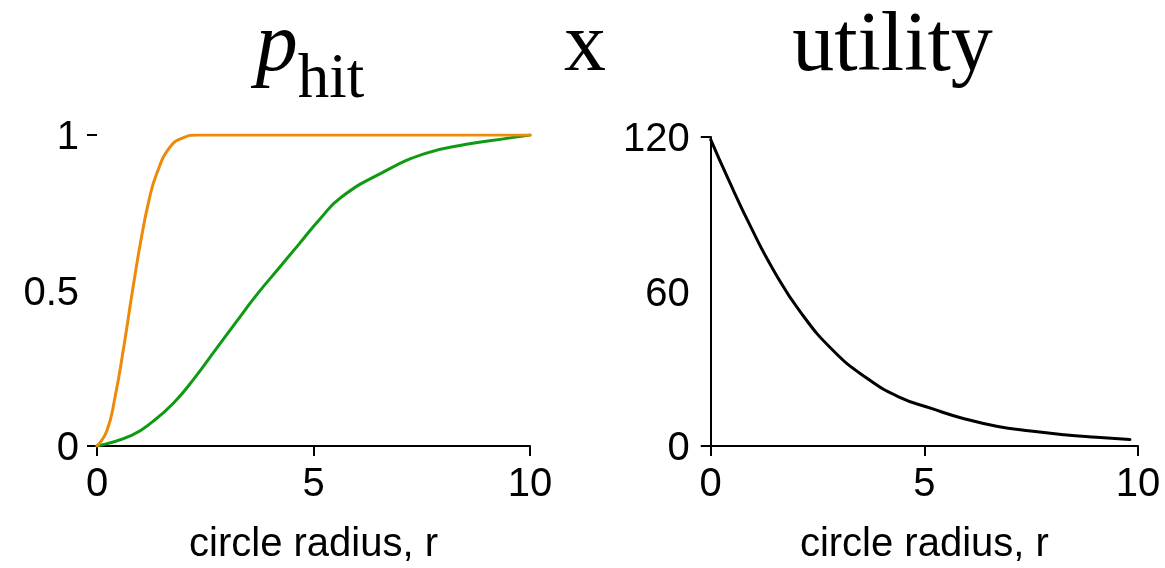 Image resolution: width=1165 pixels, height=568 pixels. I want to click on chart-title: utility, so click(892, 44).